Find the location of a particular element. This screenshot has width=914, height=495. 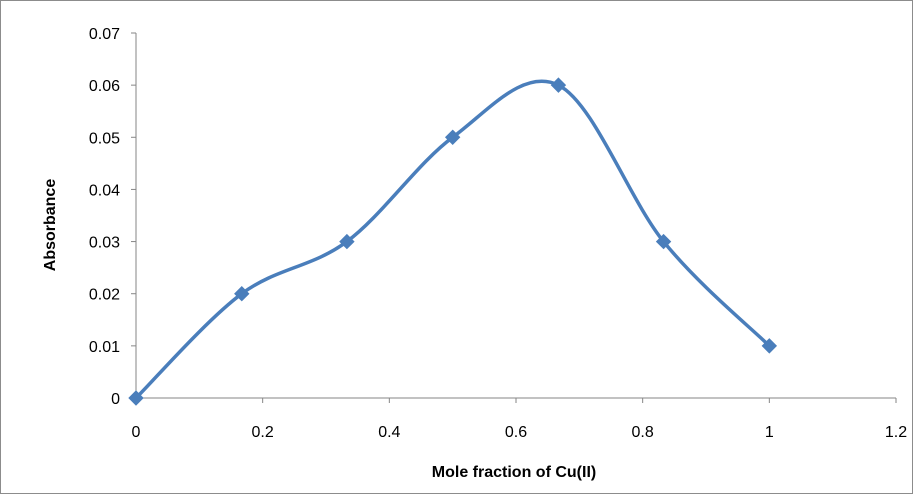

x-axis-title: Mole fraction of Cu(II) is located at coordinates (514, 472).